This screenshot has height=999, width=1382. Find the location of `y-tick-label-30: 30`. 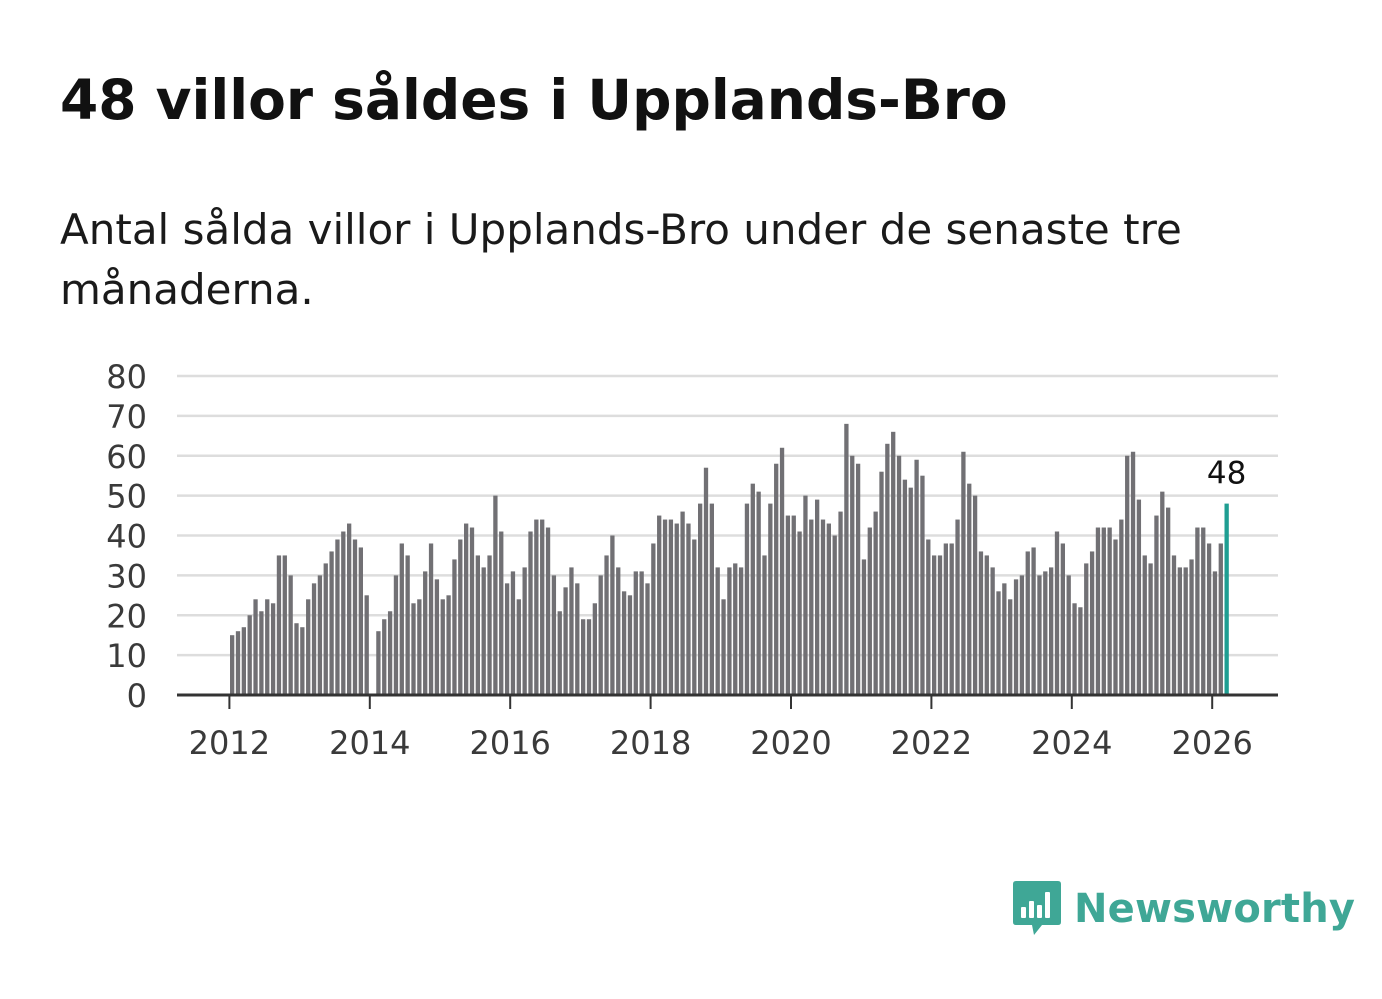

y-tick-label-30: 30 is located at coordinates (126, 576).